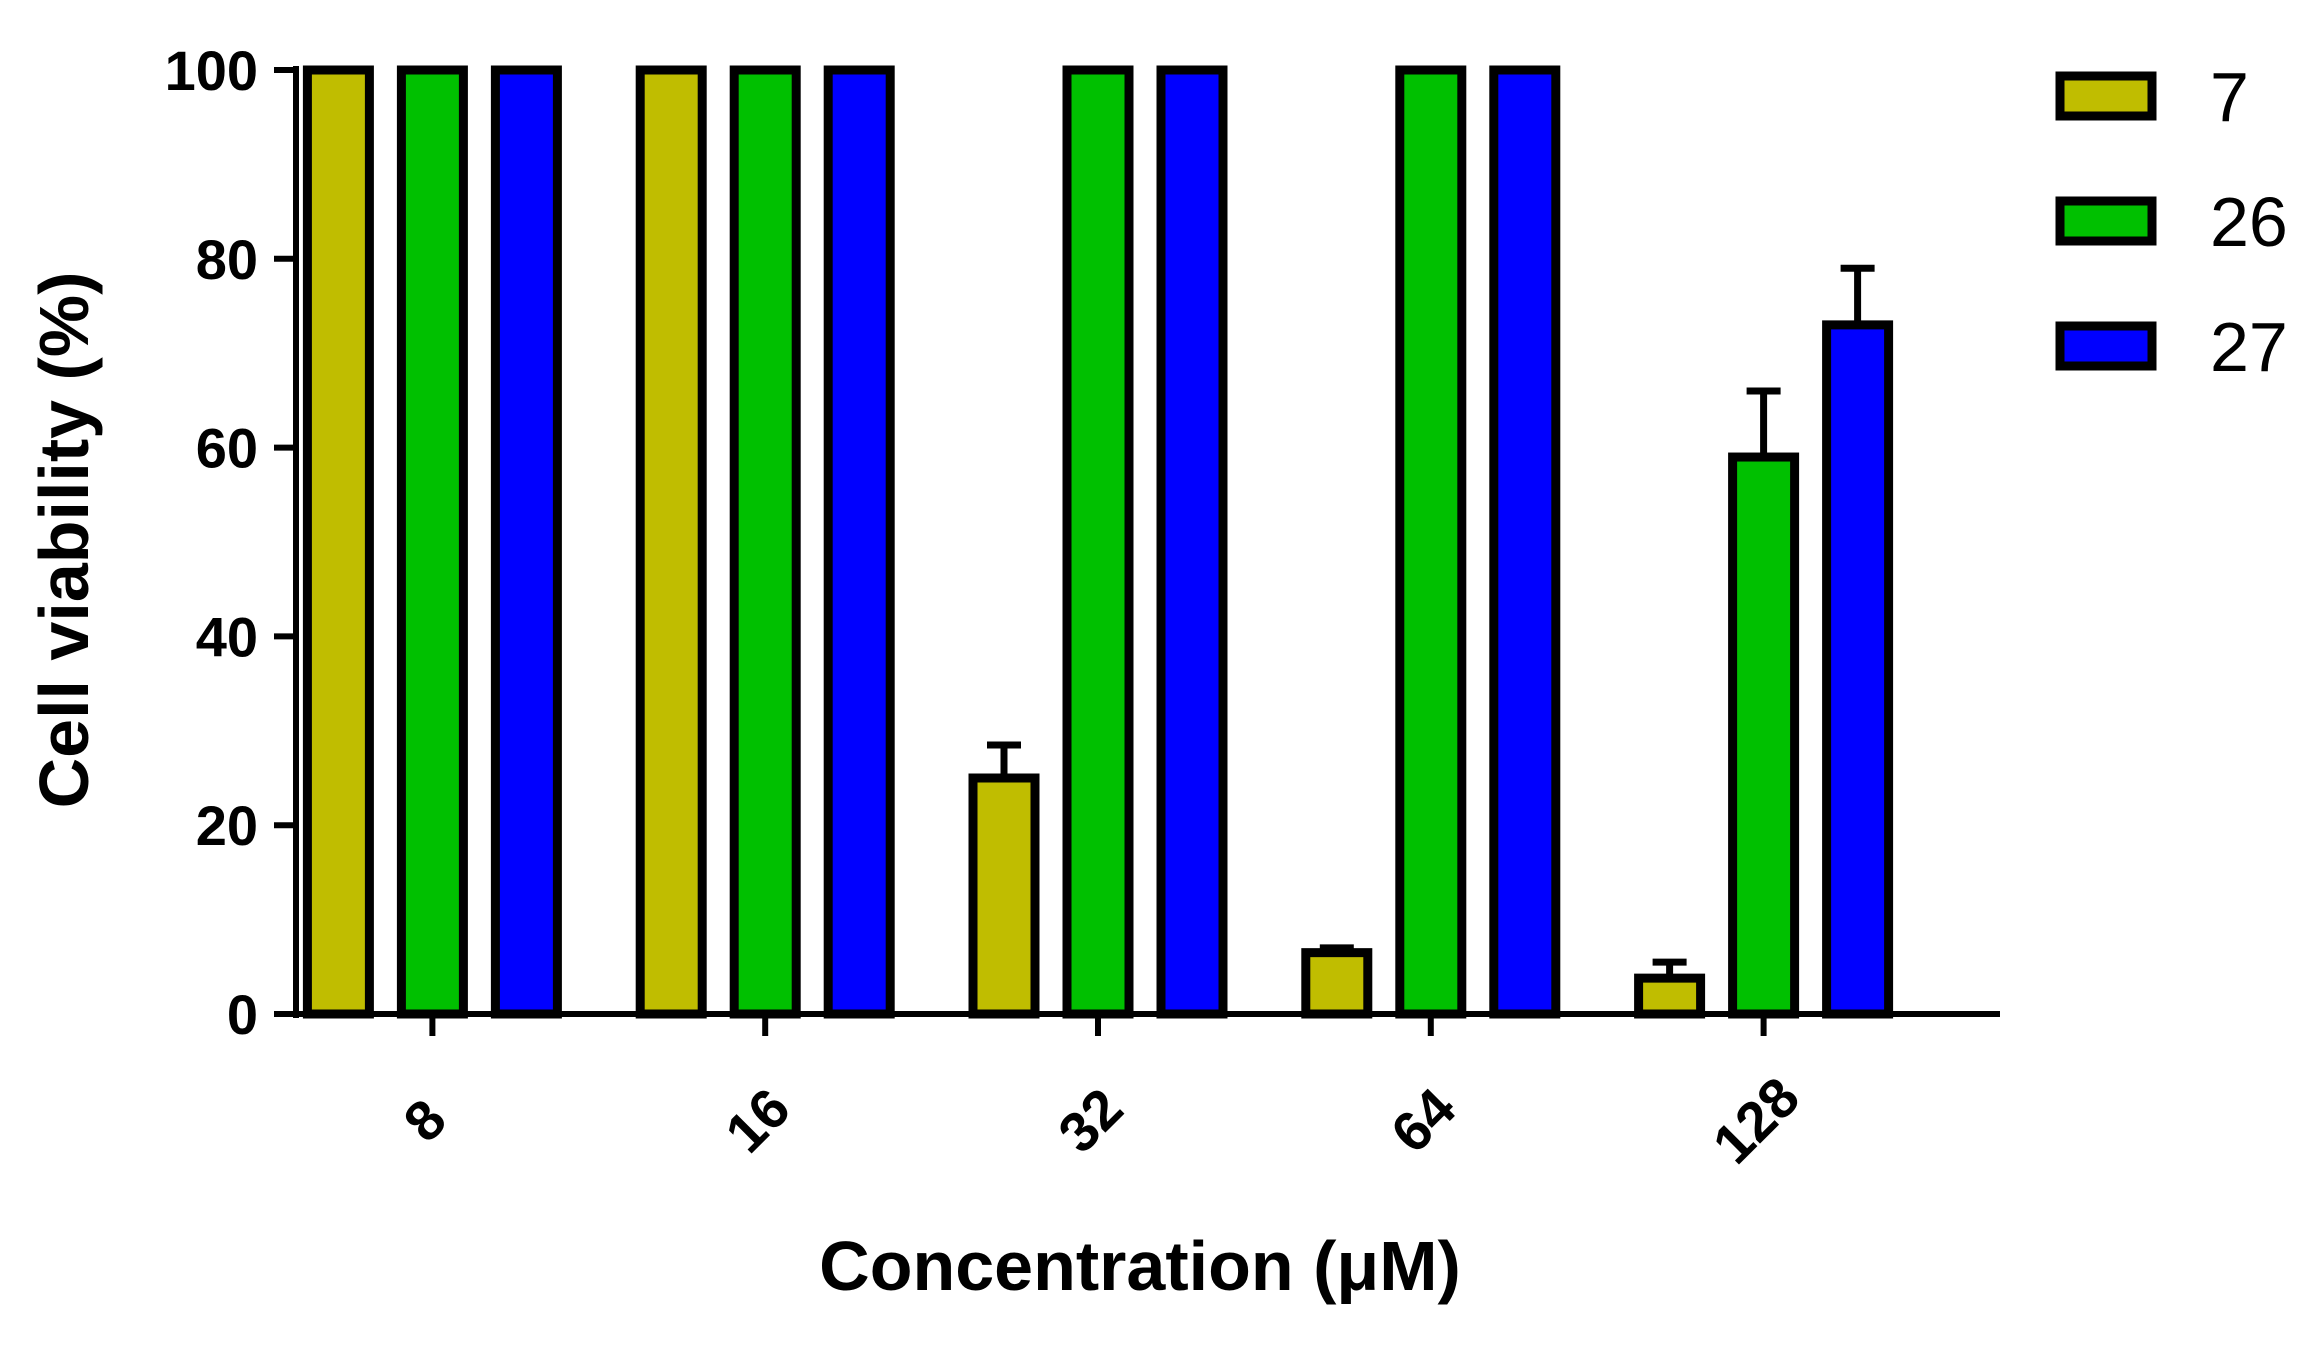  I want to click on y-tick-label: 100, so click(211, 70).